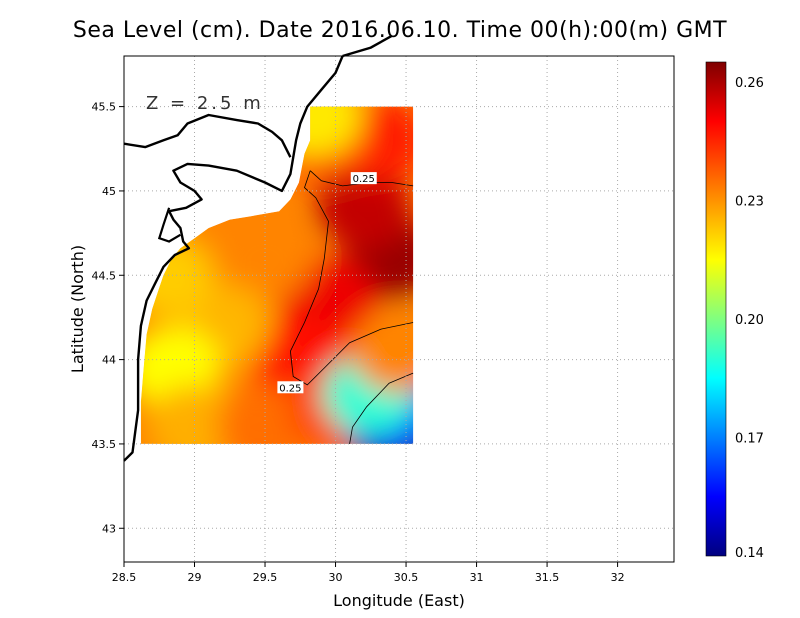 This screenshot has height=618, width=800. What do you see at coordinates (367, 46) in the screenshot?
I see `coastline-north` at bounding box center [367, 46].